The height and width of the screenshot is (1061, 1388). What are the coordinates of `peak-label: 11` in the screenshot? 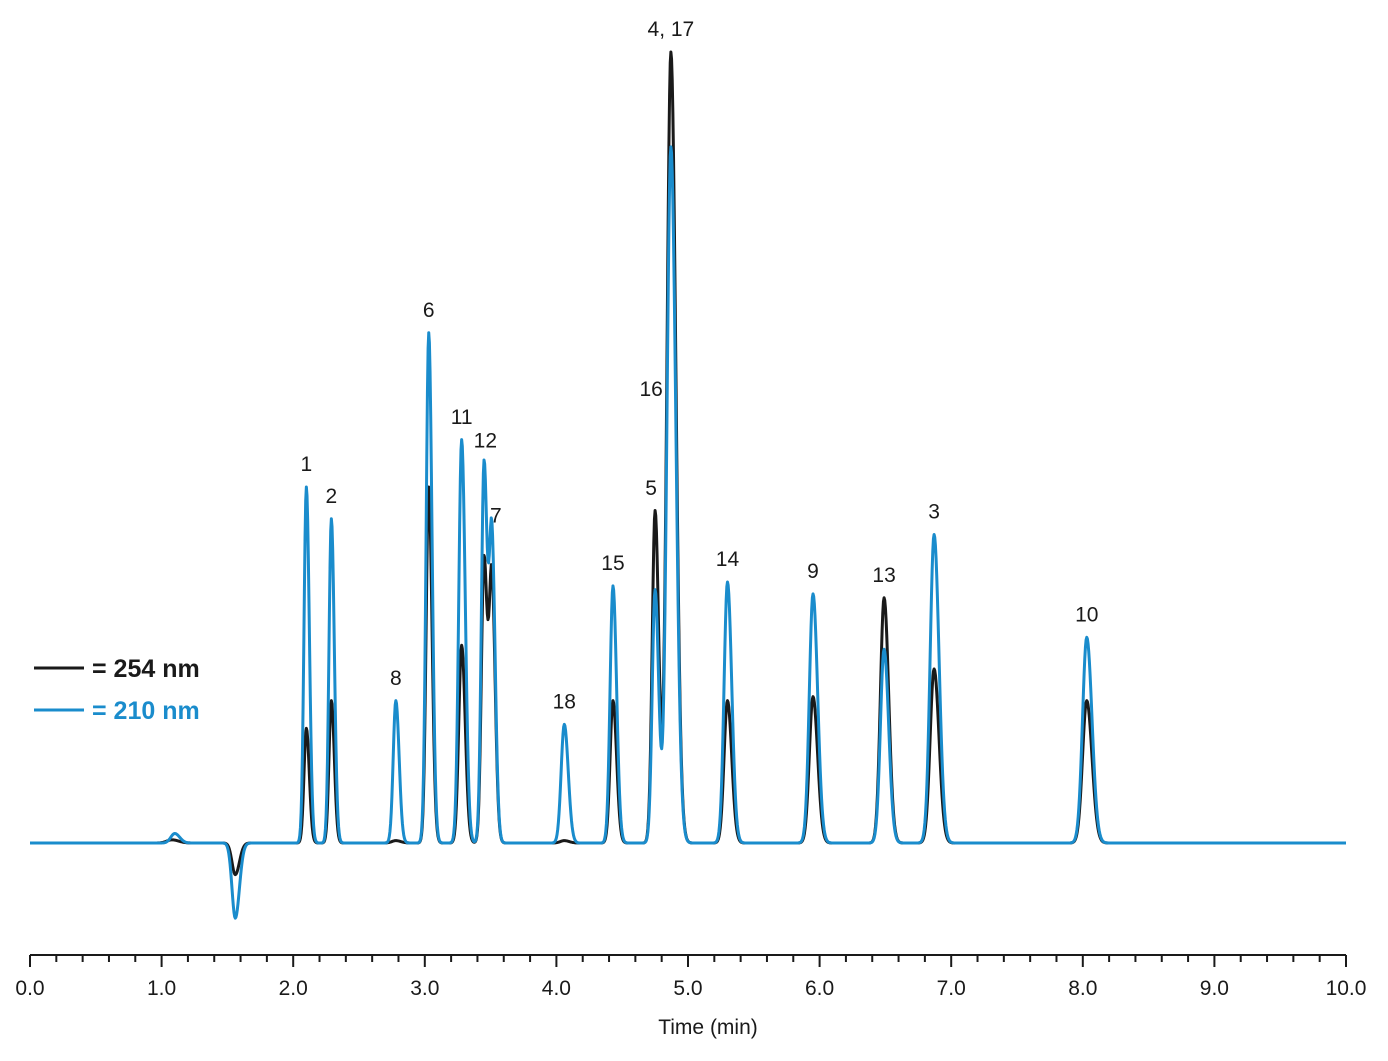 It's located at (462, 417).